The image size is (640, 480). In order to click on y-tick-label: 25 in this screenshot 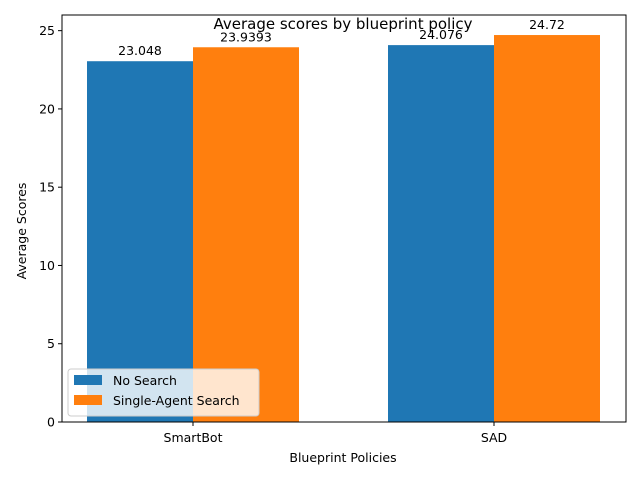, I will do `click(47, 30)`.